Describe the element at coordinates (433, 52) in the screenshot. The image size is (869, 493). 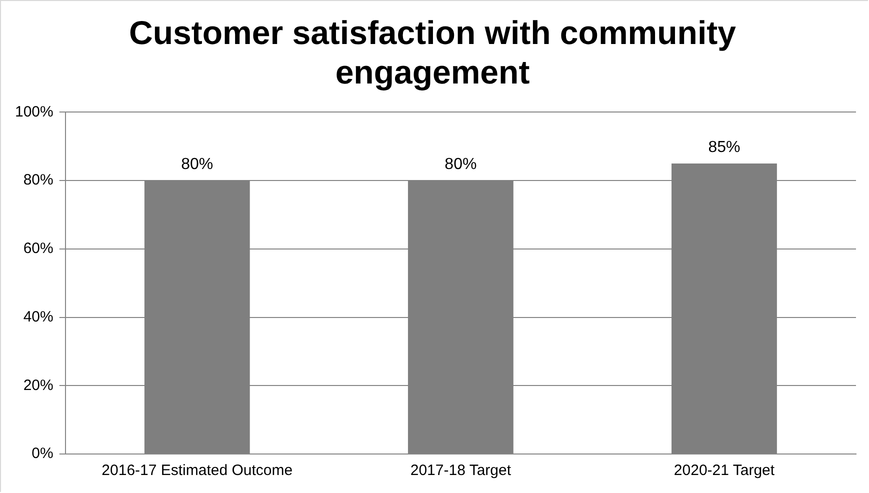
I see `chart-title: Customer satisfaction with community engagement` at that location.